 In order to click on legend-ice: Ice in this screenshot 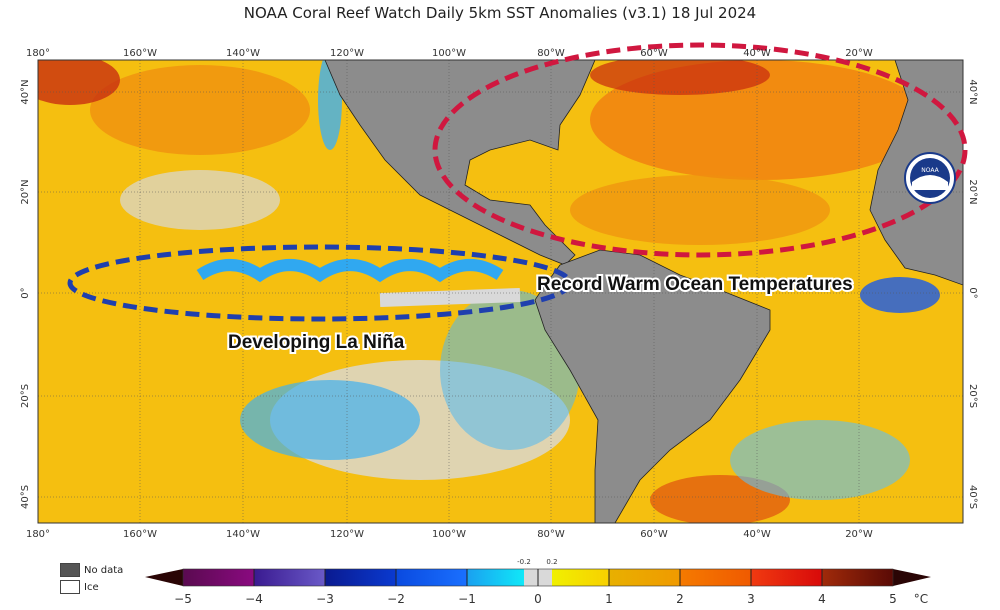, I will do `click(79, 587)`.